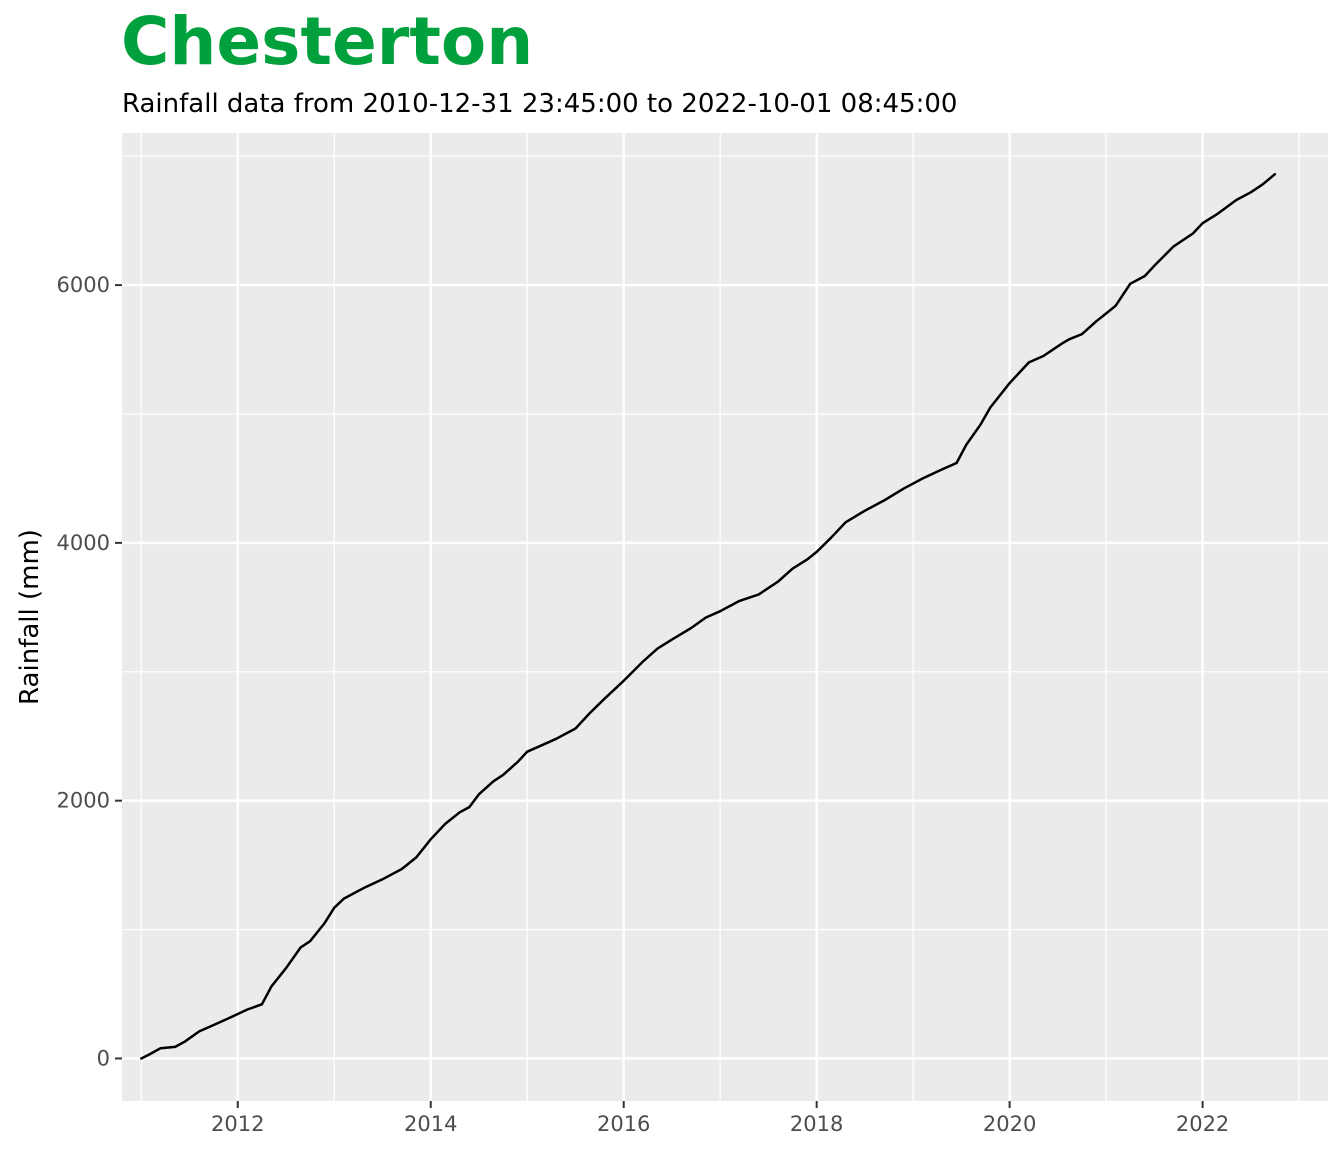 This screenshot has width=1344, height=1152. I want to click on x-tick-label: 2016, so click(623, 1124).